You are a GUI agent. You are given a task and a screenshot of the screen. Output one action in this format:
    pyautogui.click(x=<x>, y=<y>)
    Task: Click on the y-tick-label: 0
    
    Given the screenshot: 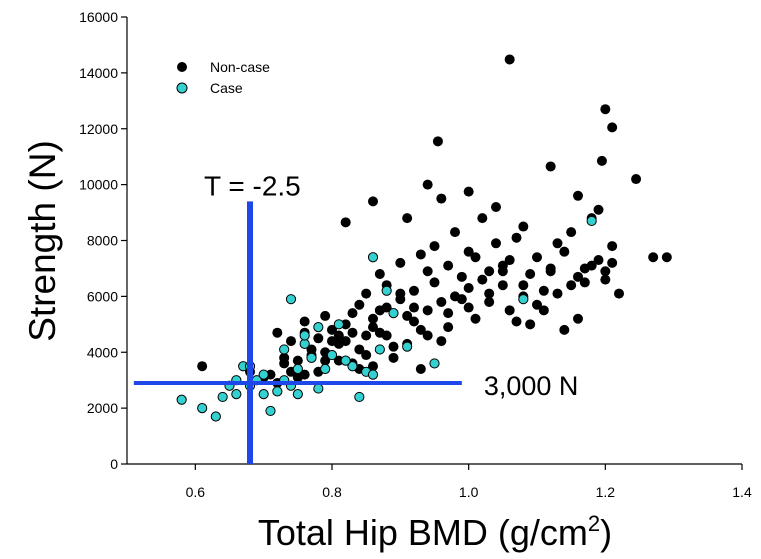 What is the action you would take?
    pyautogui.click(x=114, y=464)
    